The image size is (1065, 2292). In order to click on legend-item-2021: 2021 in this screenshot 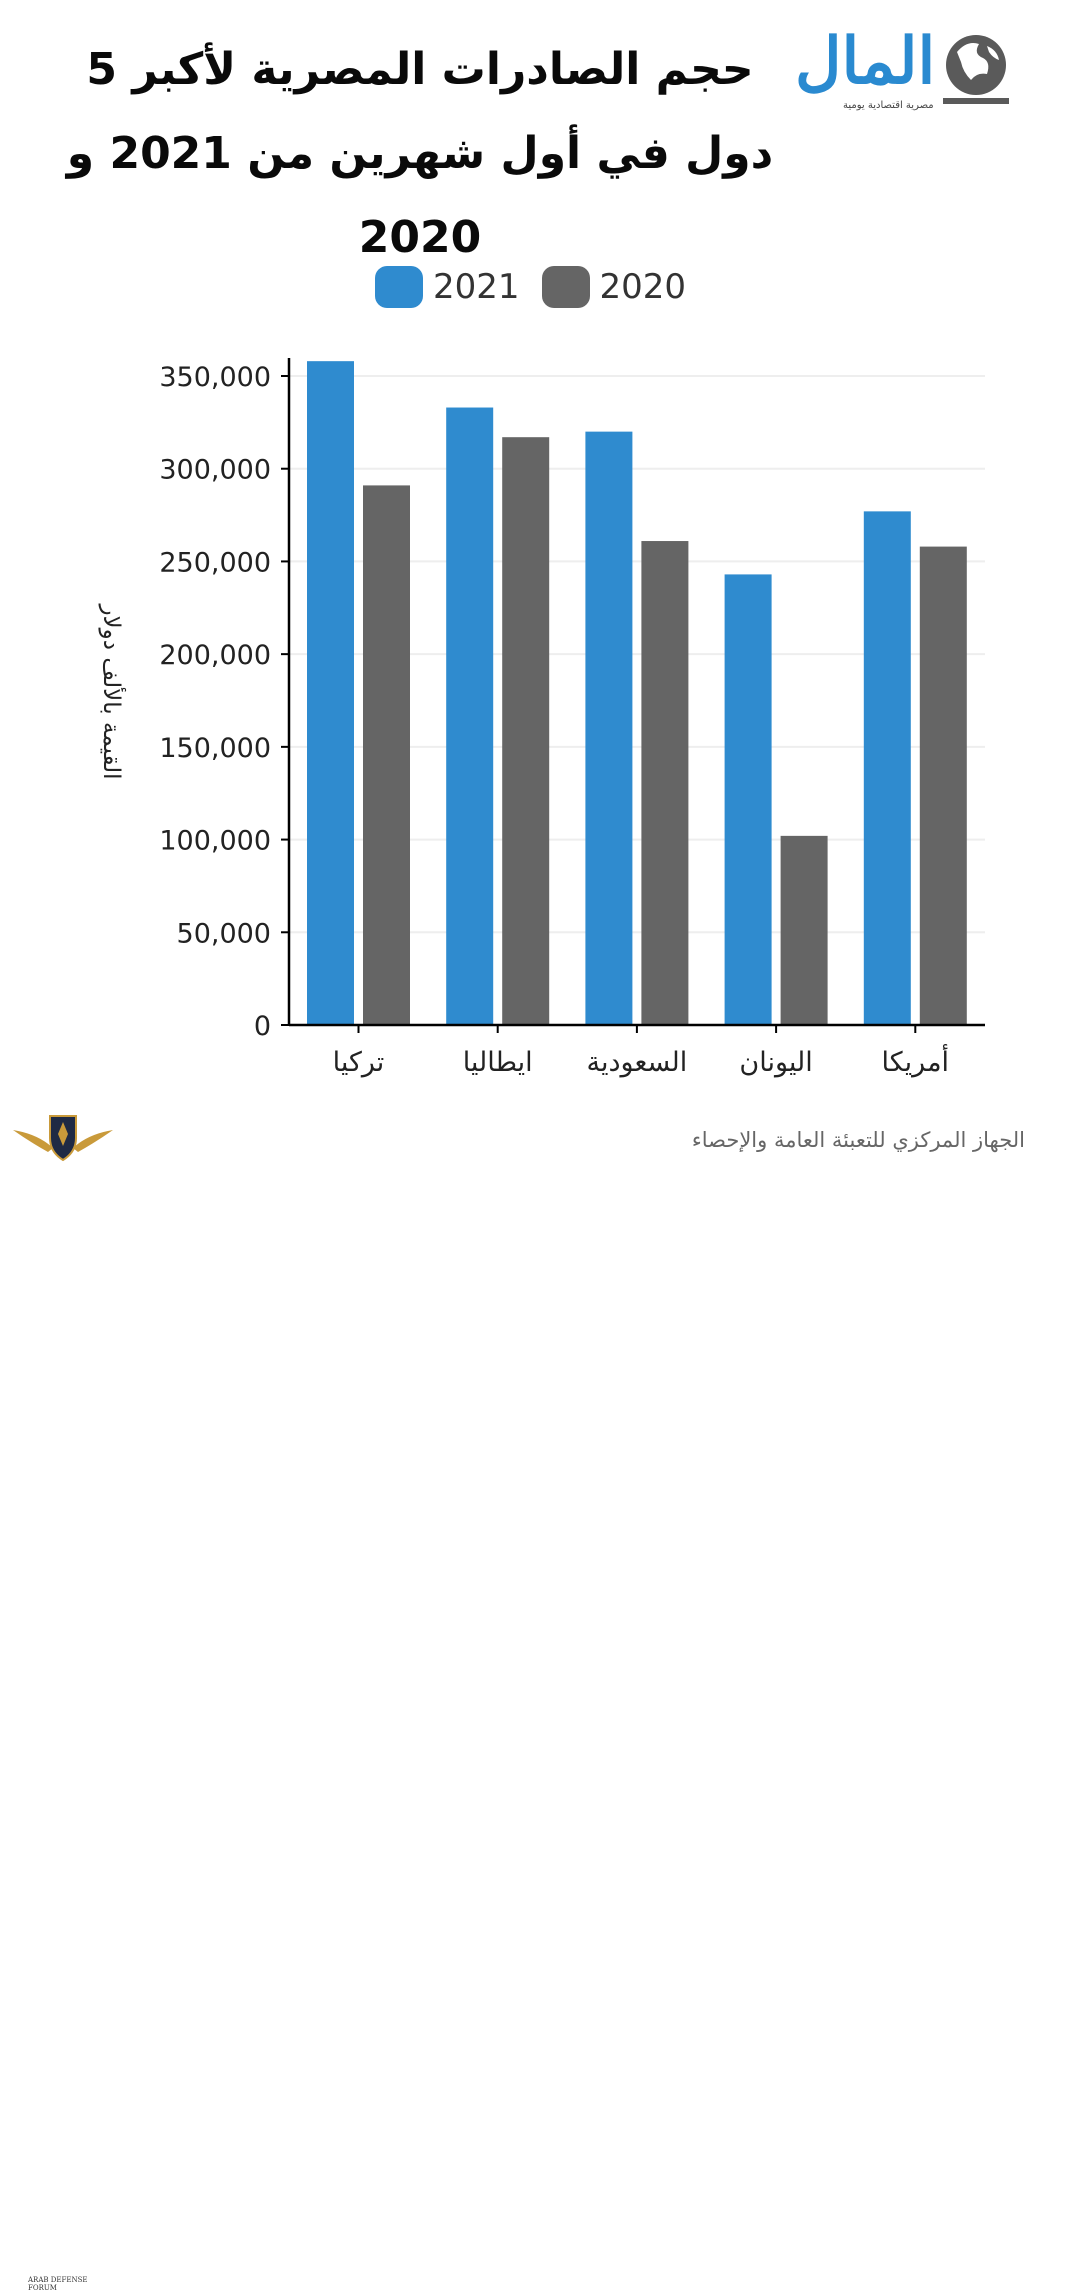, I will do `click(447, 287)`.